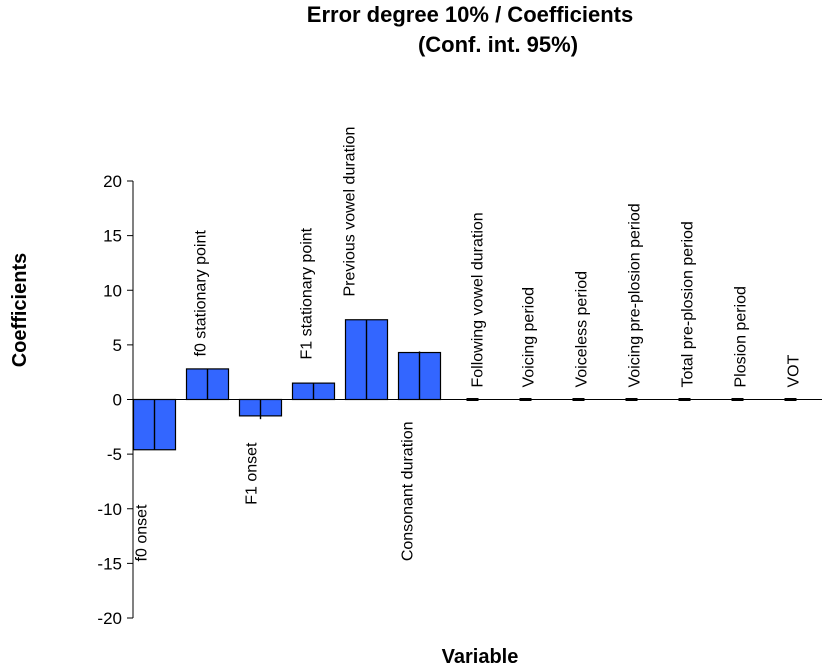 Image resolution: width=825 pixels, height=666 pixels. I want to click on chart-title-line2: (Conf. int. 95%), so click(498, 44).